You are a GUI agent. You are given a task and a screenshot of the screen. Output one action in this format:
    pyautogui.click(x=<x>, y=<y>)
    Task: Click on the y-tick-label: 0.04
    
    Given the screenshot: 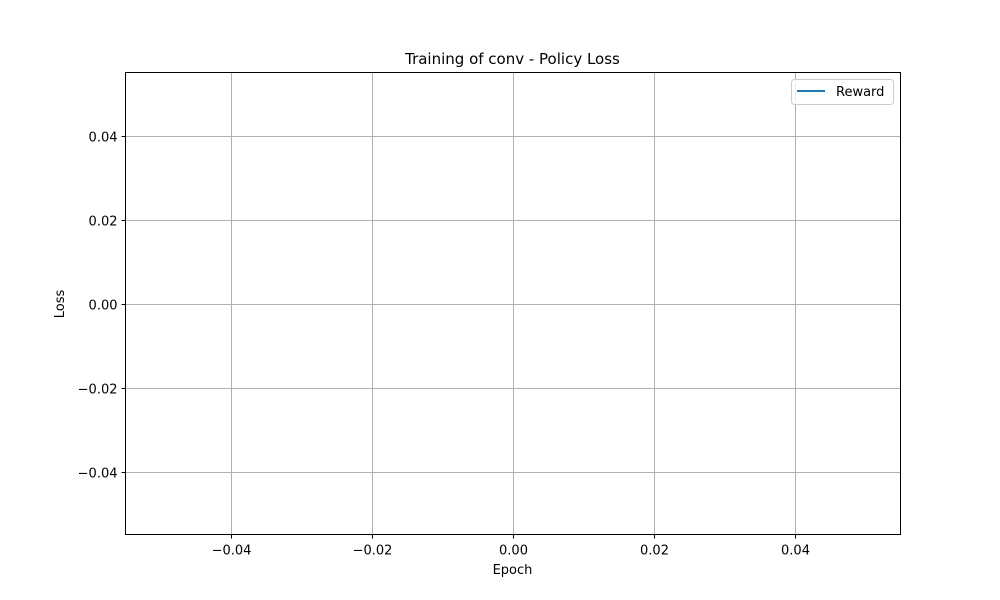 What is the action you would take?
    pyautogui.click(x=103, y=138)
    